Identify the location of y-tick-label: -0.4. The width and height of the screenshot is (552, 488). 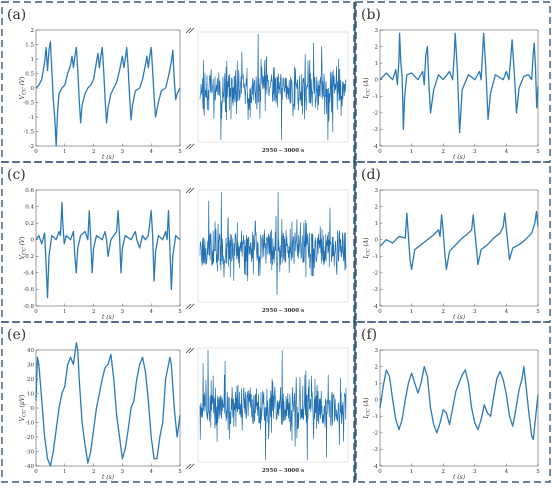
(28, 274).